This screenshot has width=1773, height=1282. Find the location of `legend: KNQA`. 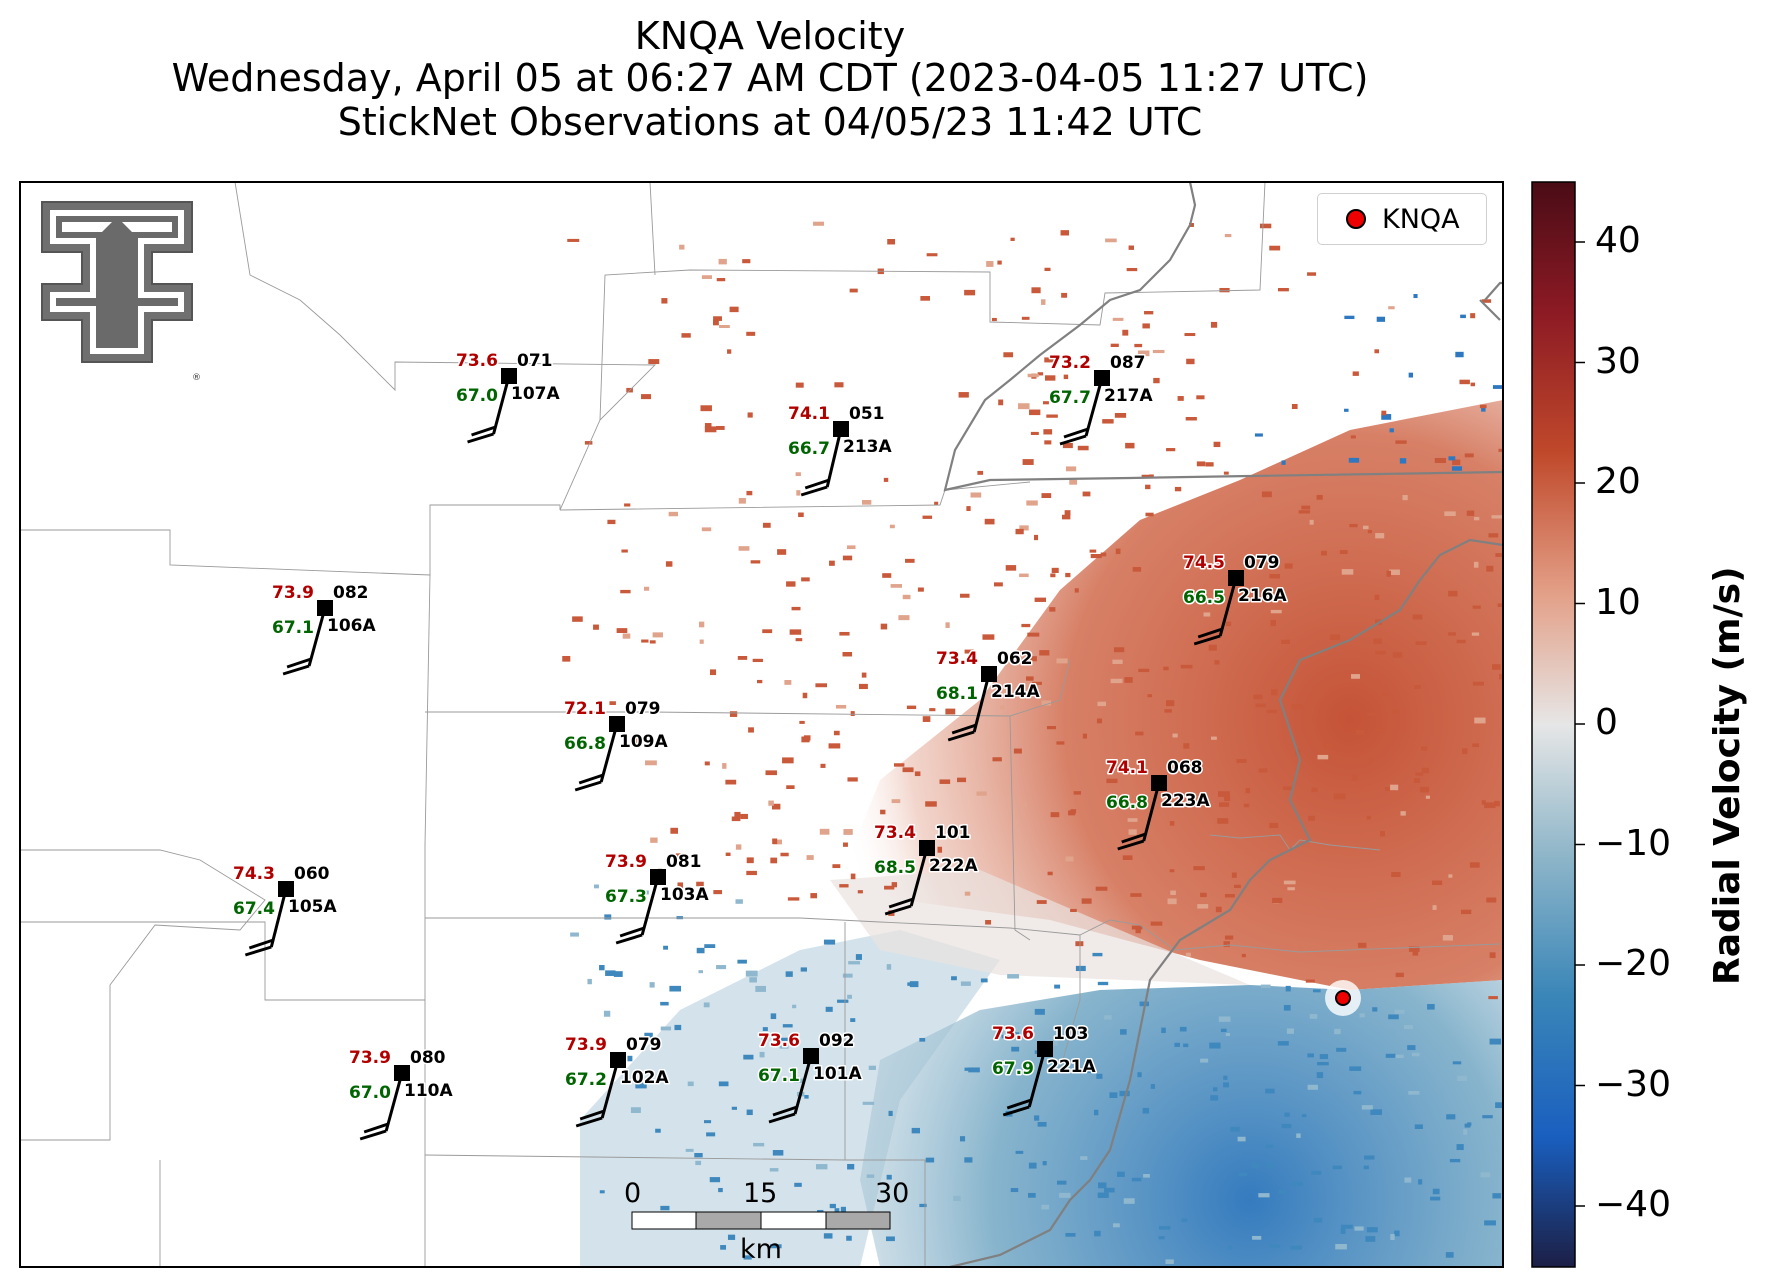

legend: KNQA is located at coordinates (1402, 219).